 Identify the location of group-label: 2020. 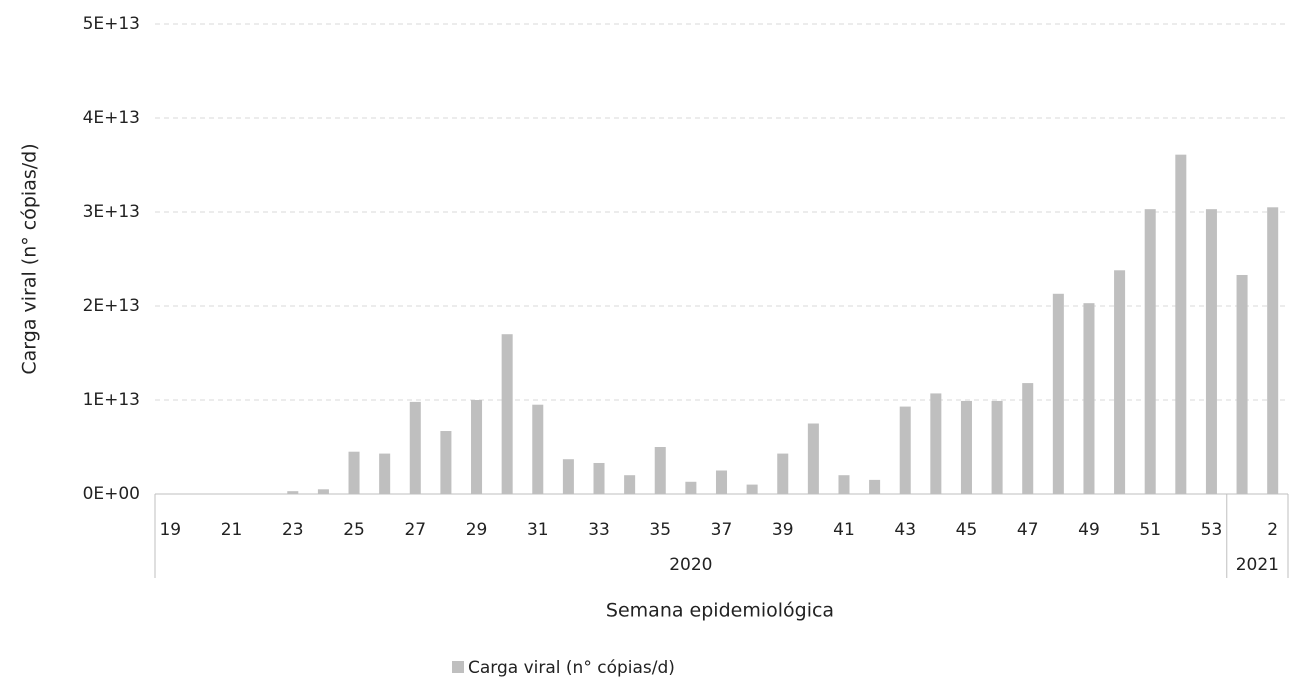
(690, 565).